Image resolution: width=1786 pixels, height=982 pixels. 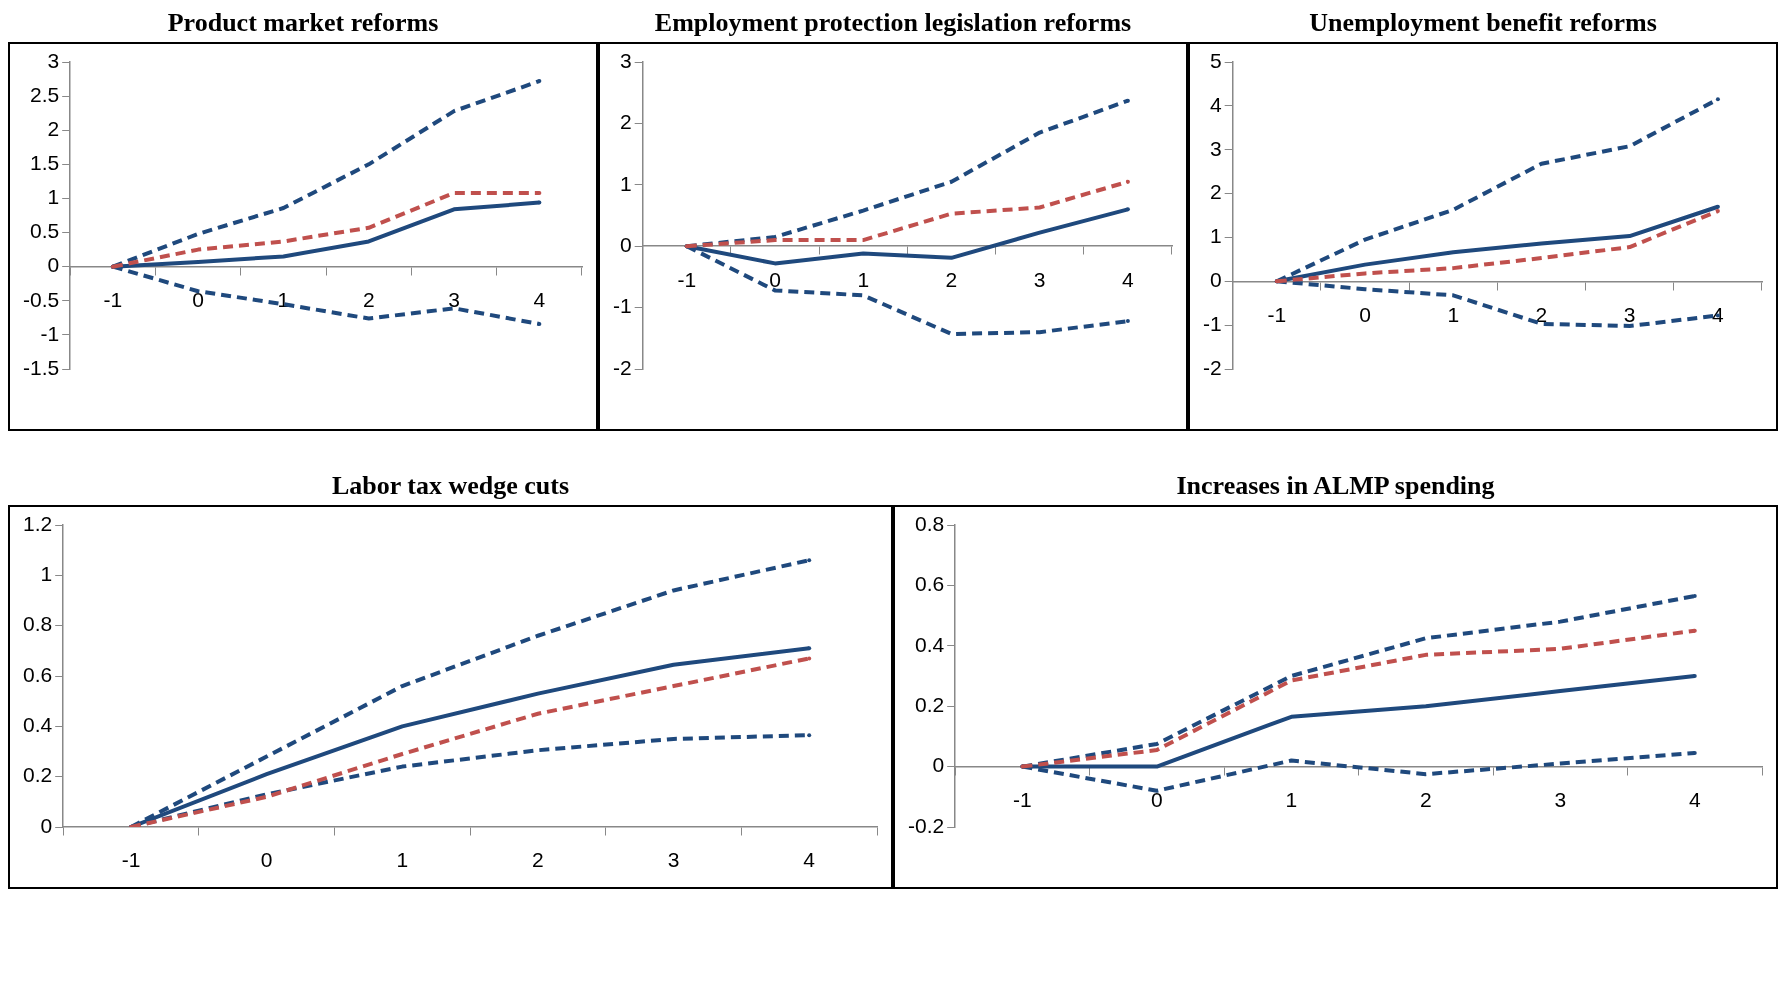 What do you see at coordinates (44, 163) in the screenshot?
I see `y-tick-label: 1.5` at bounding box center [44, 163].